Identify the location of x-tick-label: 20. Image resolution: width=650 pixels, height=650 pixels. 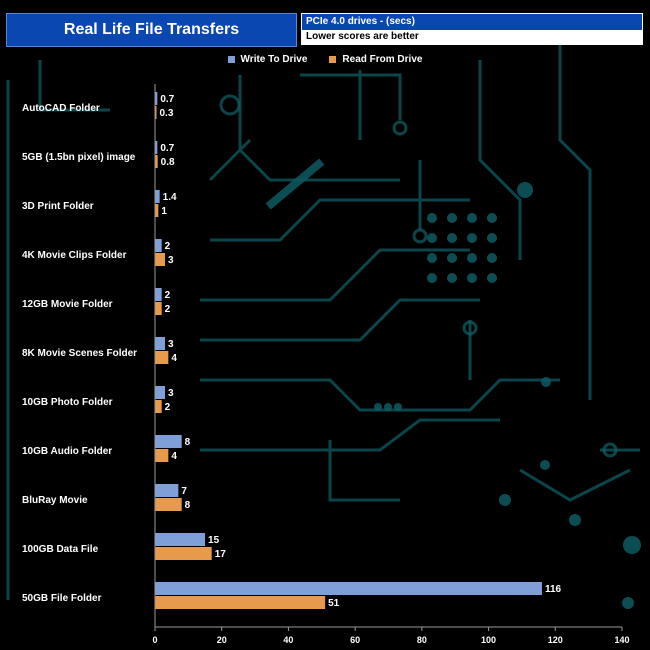
(222, 640).